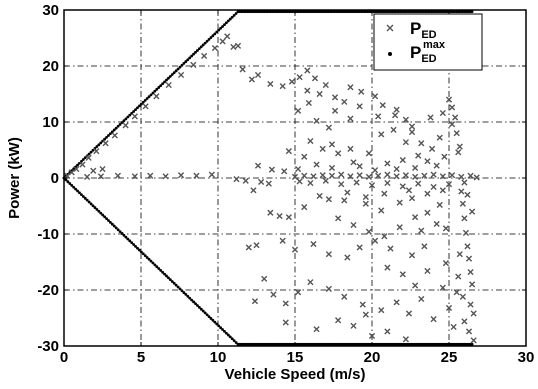  Describe the element at coordinates (295, 374) in the screenshot. I see `x-axis-label: Vehicle Speed (m/s)` at that location.